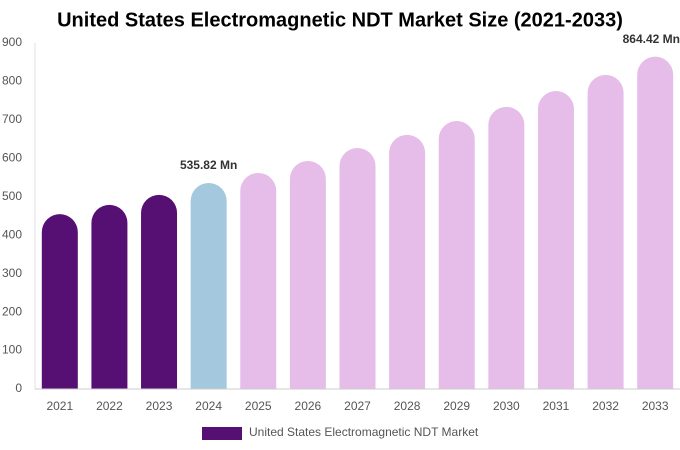  Describe the element at coordinates (12, 350) in the screenshot. I see `y-tick-label: 100` at that location.